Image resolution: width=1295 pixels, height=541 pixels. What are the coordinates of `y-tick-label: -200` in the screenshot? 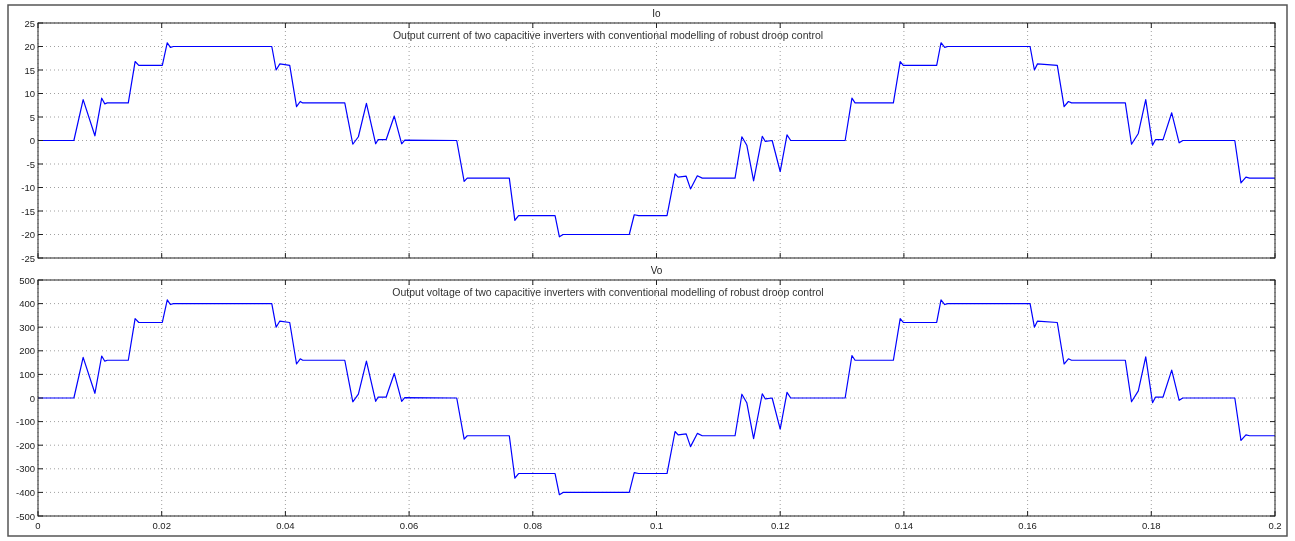 It's located at (25, 445).